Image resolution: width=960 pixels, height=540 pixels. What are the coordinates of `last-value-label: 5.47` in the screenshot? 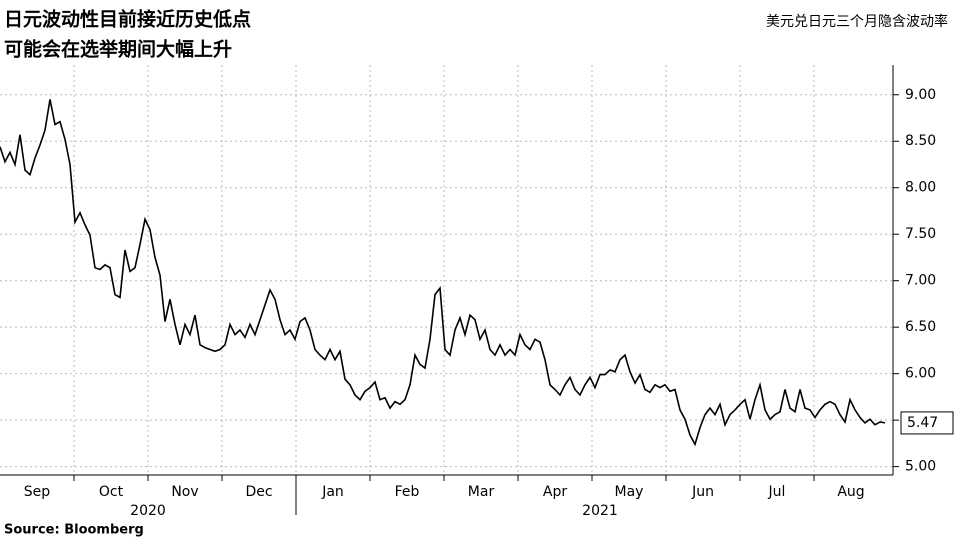 It's located at (922, 423).